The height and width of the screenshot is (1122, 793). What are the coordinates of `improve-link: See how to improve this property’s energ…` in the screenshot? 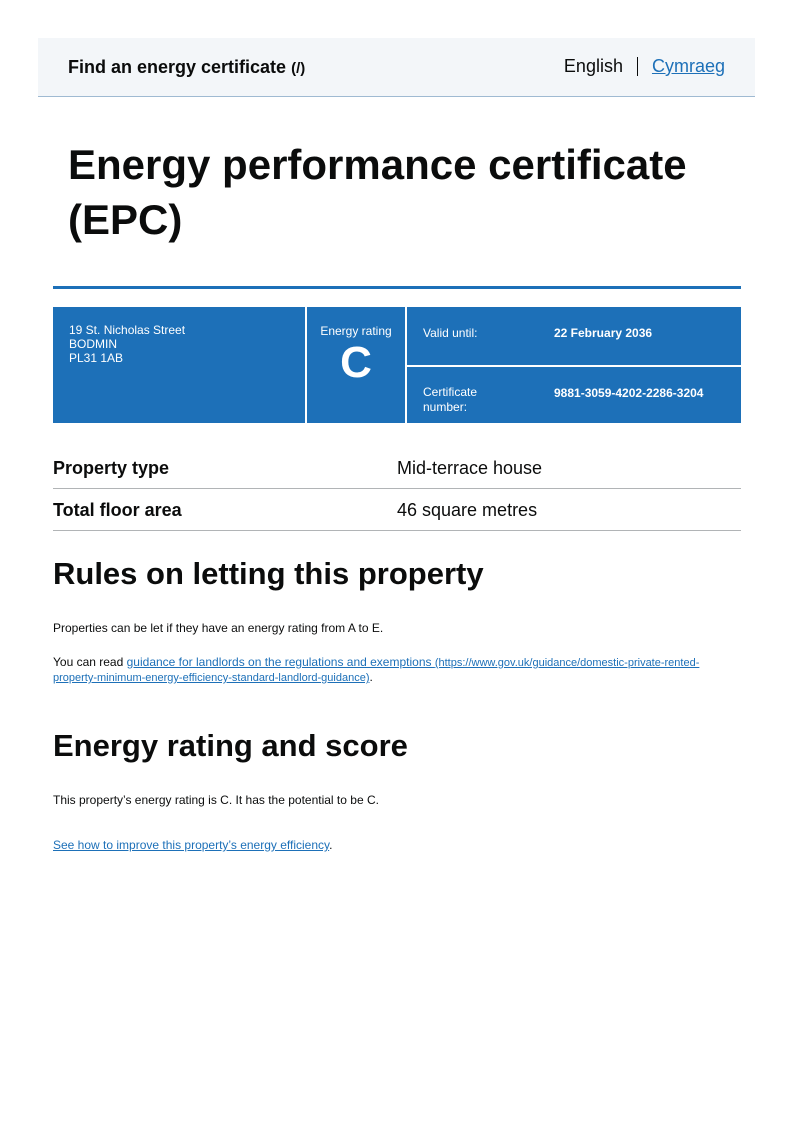 It's located at (191, 845).